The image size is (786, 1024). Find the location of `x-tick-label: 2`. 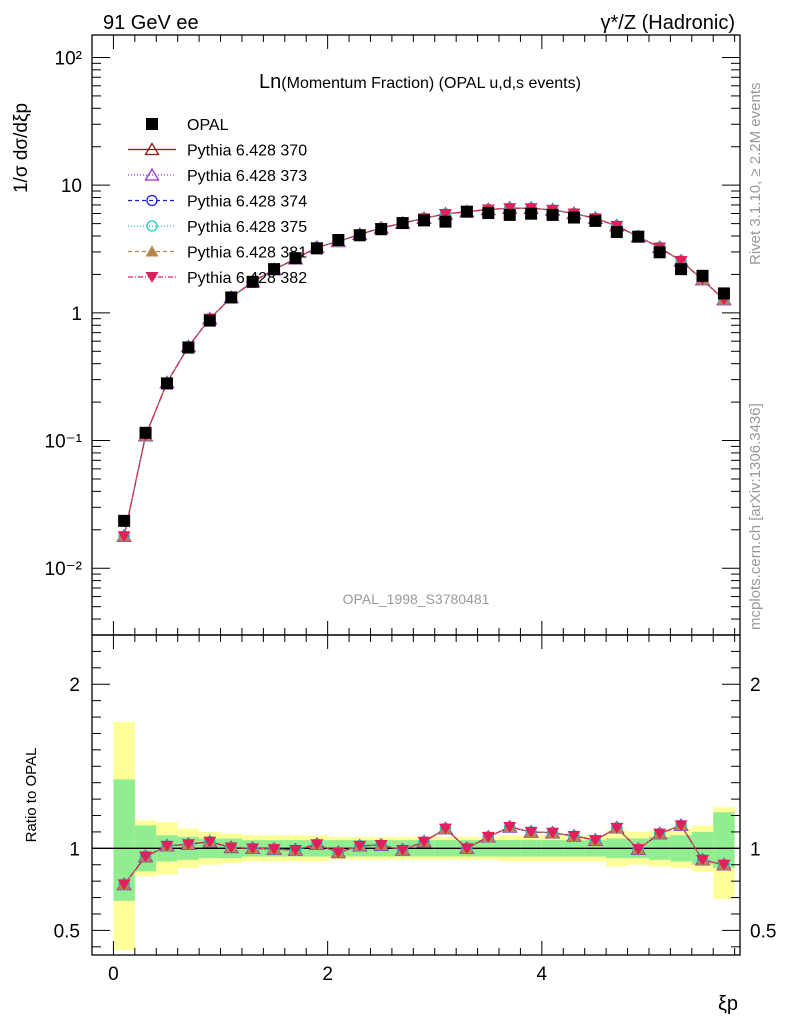

x-tick-label: 2 is located at coordinates (327, 974).